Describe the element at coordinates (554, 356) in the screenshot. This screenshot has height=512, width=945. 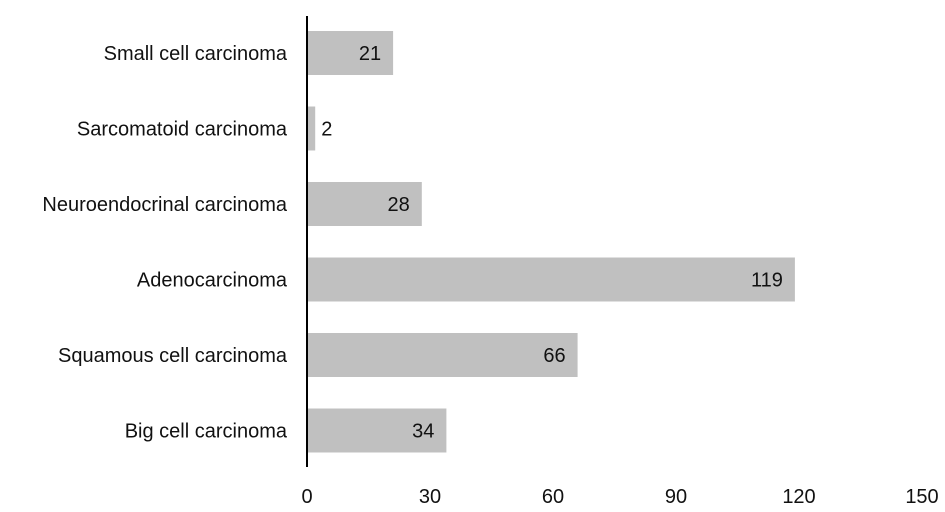
I see `data-label: 66` at that location.